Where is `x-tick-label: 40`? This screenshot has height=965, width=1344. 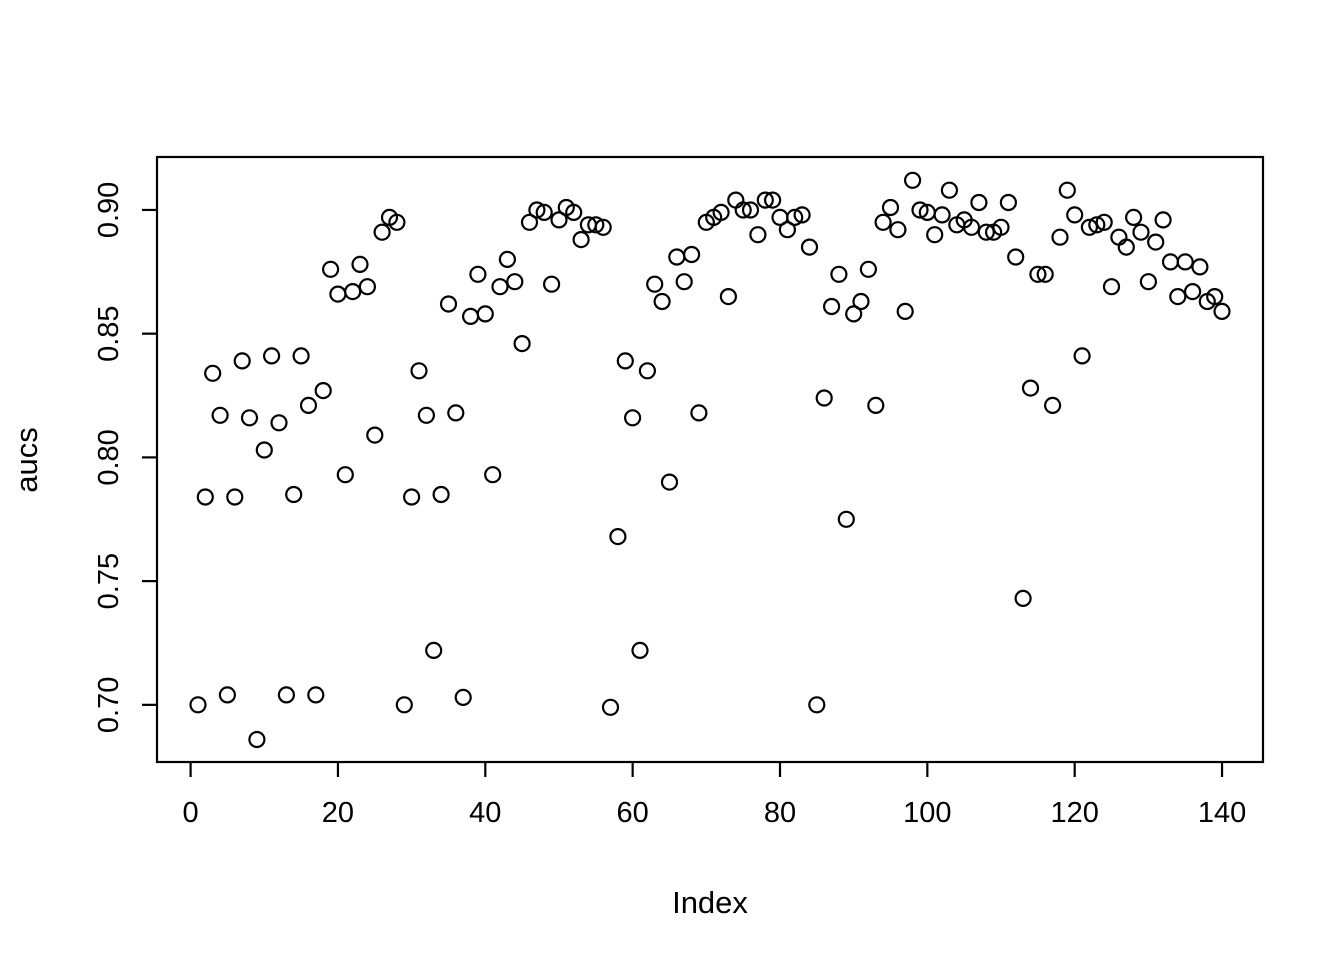
x-tick-label: 40 is located at coordinates (485, 813).